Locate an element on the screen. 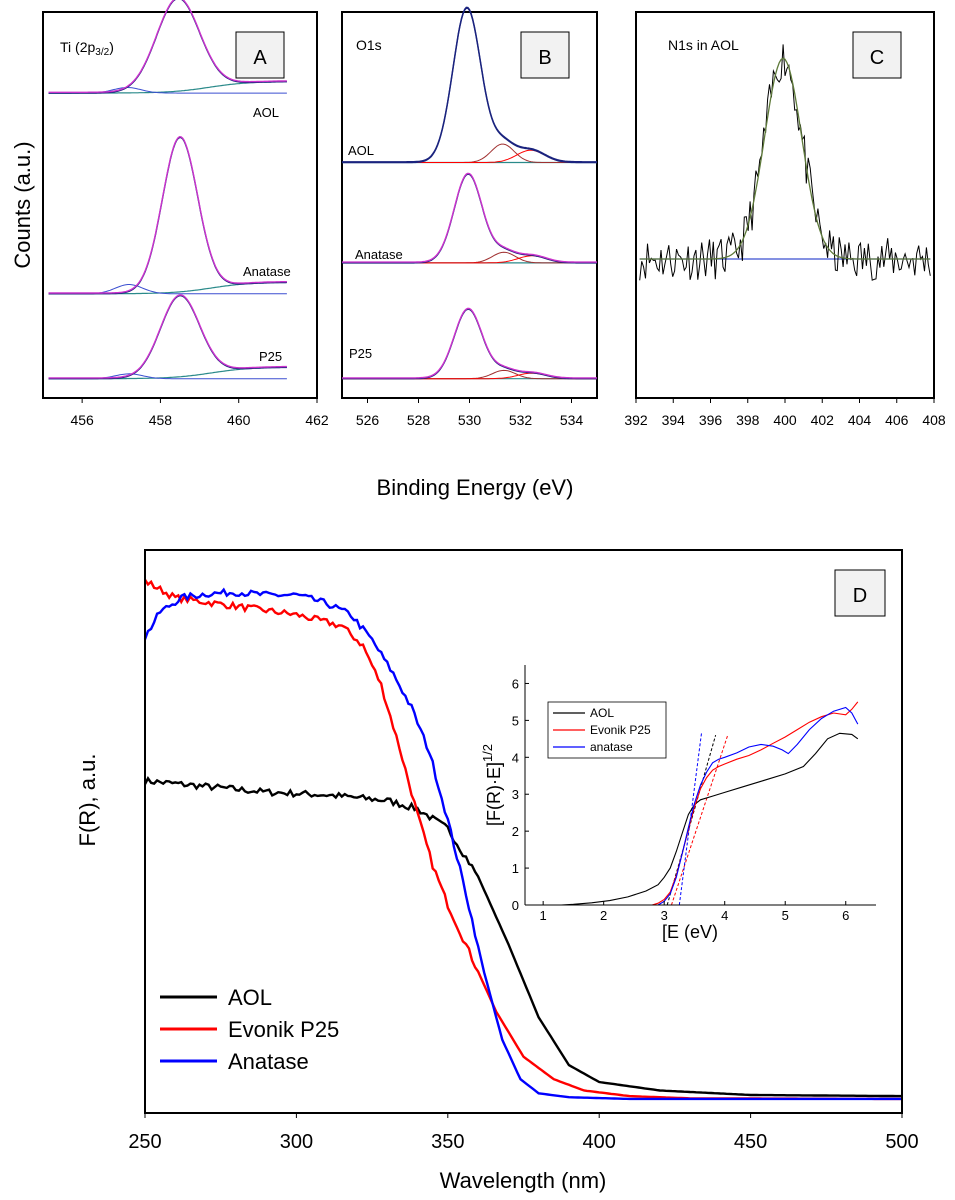 Image resolution: width=955 pixels, height=1200 pixels. x-tick-label: 532 is located at coordinates (521, 420).